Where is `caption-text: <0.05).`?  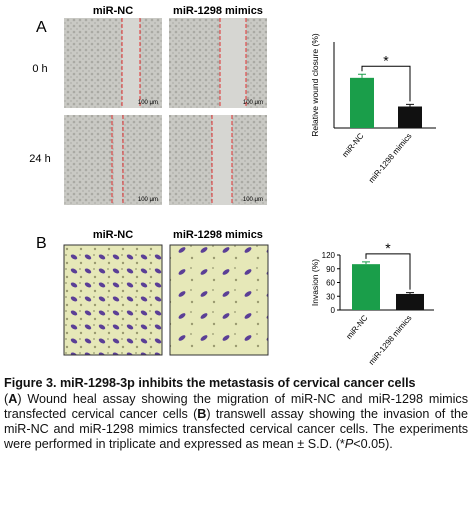
caption-text: <0.05). is located at coordinates (373, 444).